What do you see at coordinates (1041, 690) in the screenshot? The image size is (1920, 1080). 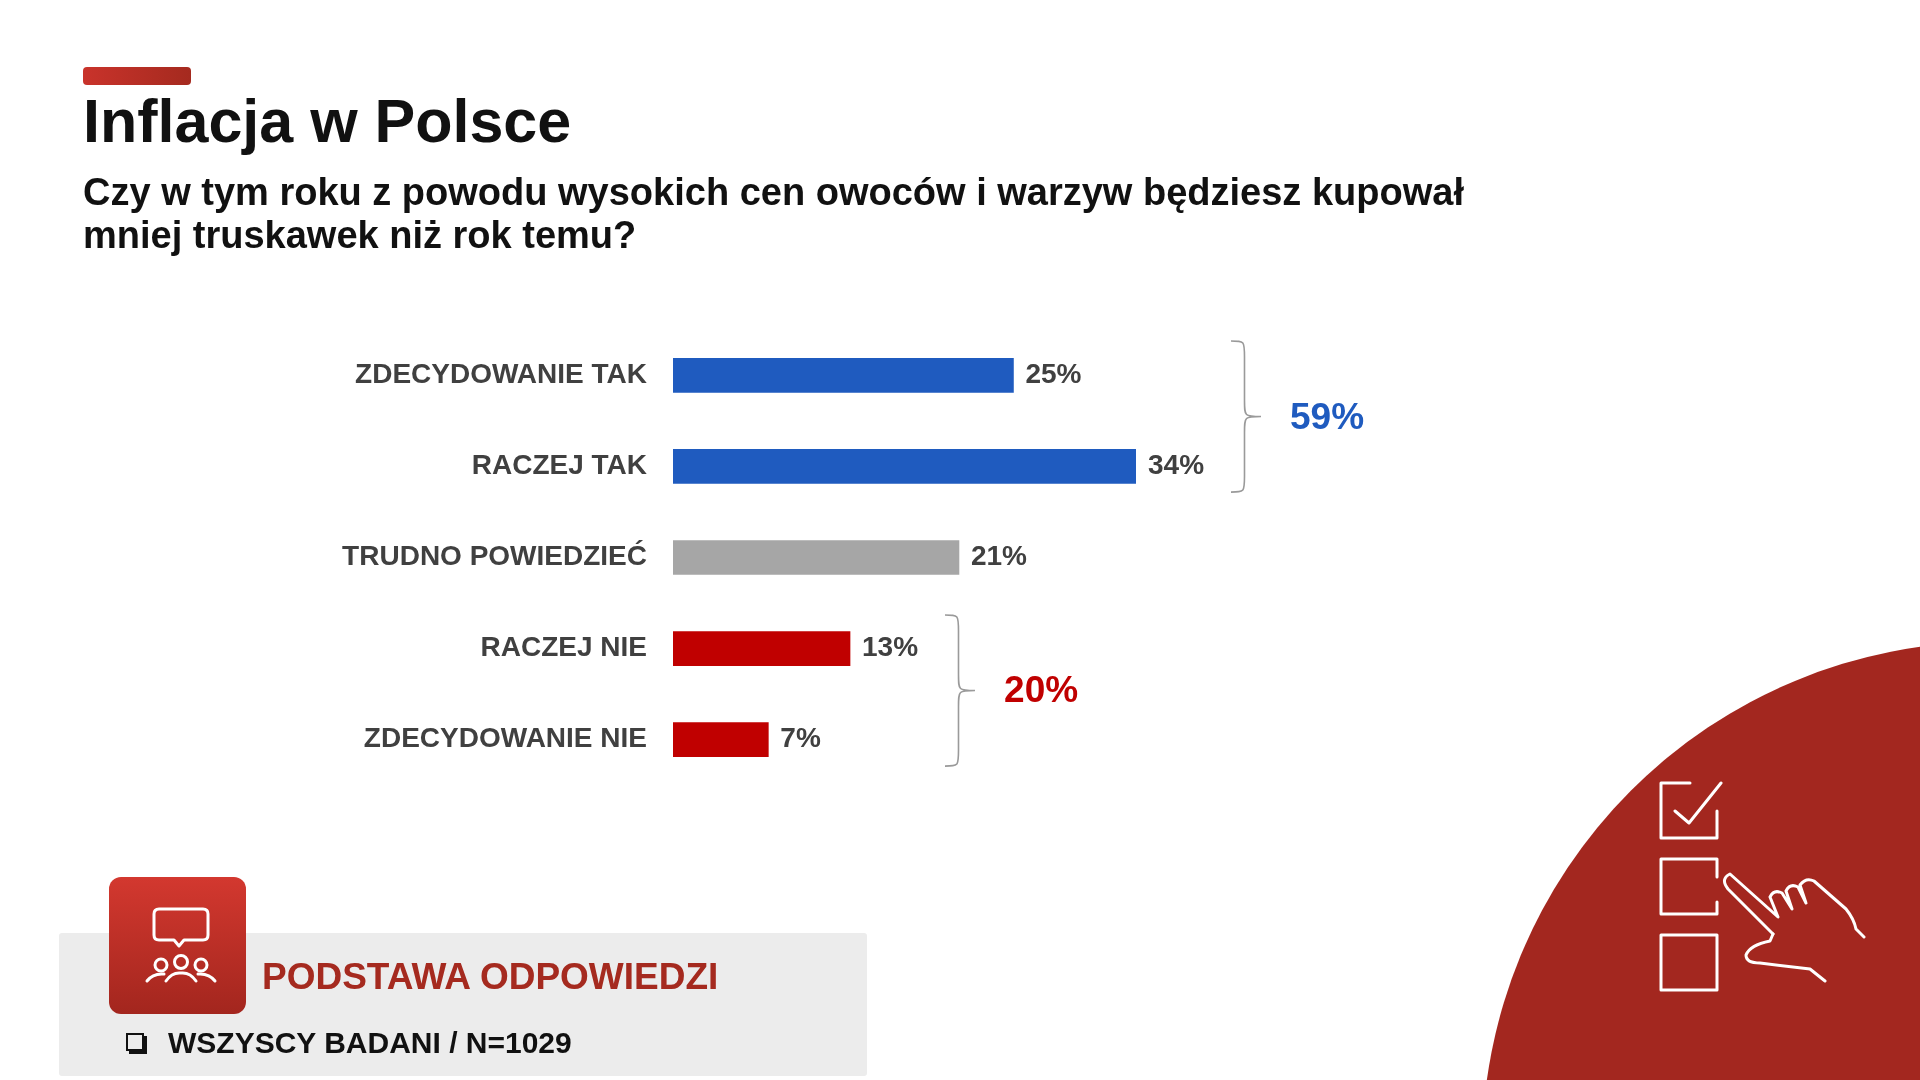 I see `annotation: 20%` at bounding box center [1041, 690].